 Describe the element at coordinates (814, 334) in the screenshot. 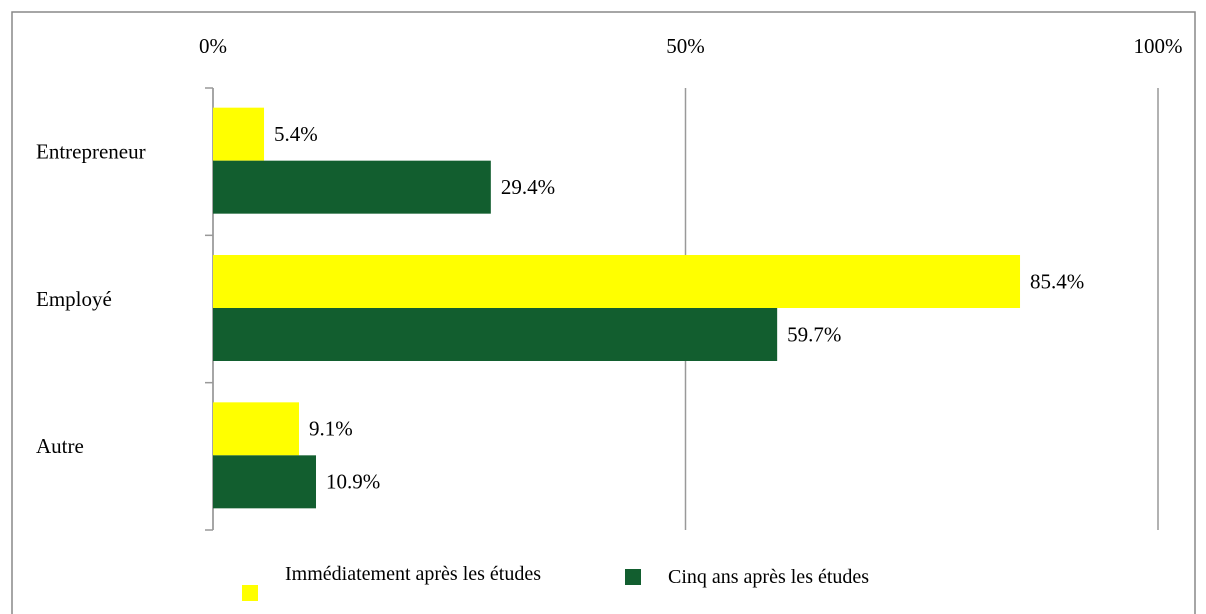

I see `data-label: 59.7%` at that location.